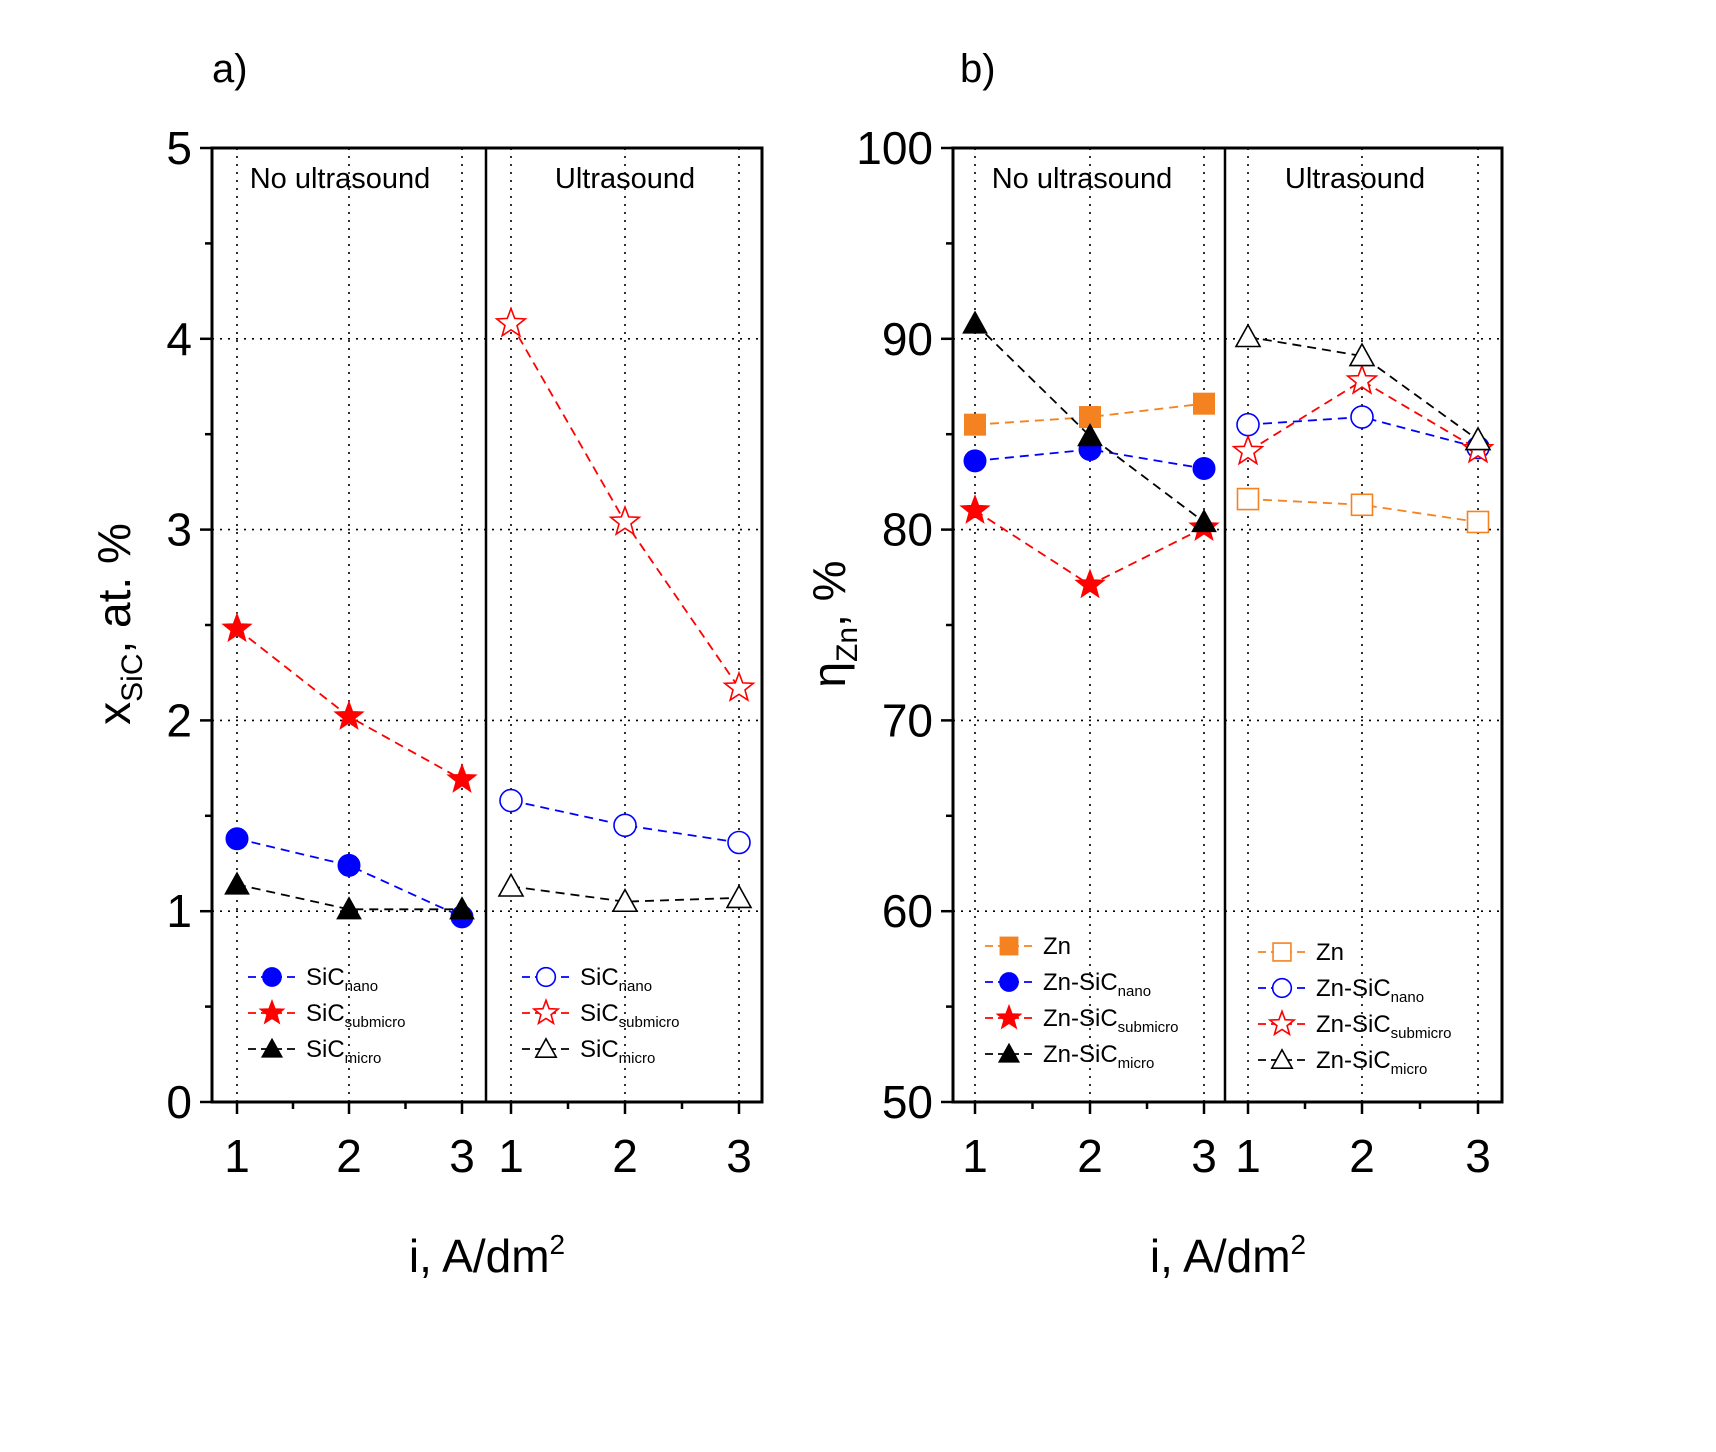 Image resolution: width=1716 pixels, height=1452 pixels. What do you see at coordinates (829, 593) in the screenshot?
I see `y-axis-title-suffix: , %` at bounding box center [829, 593].